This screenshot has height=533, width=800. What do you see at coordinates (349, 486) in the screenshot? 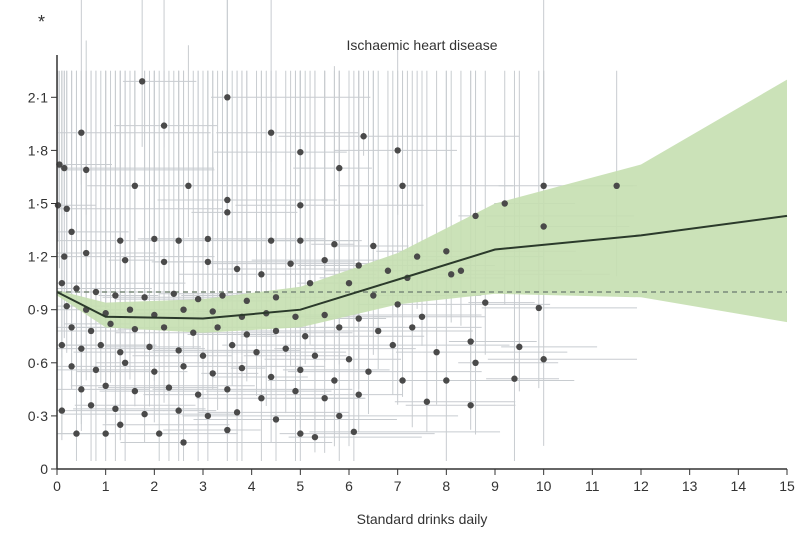
I see `x-tick-label: 6` at bounding box center [349, 486].